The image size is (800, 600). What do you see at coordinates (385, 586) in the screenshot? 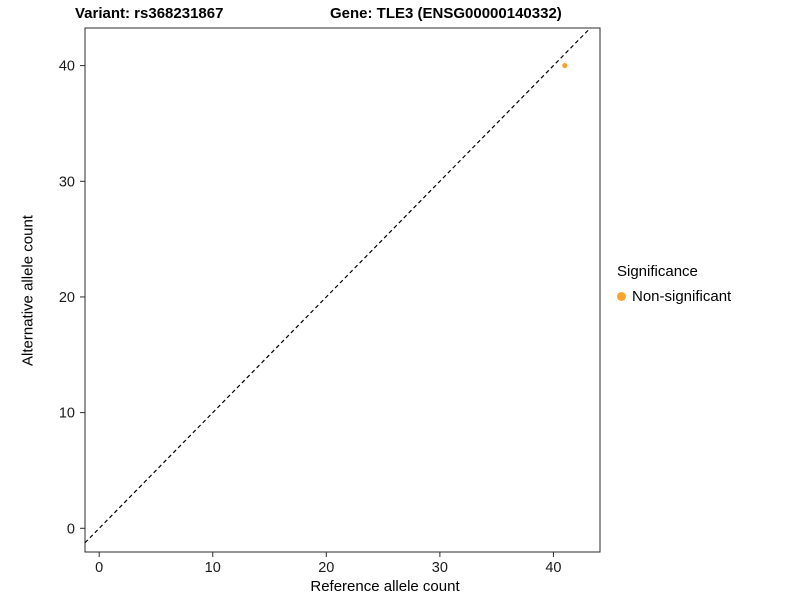
I see `x-axis-title: Reference allele count` at bounding box center [385, 586].